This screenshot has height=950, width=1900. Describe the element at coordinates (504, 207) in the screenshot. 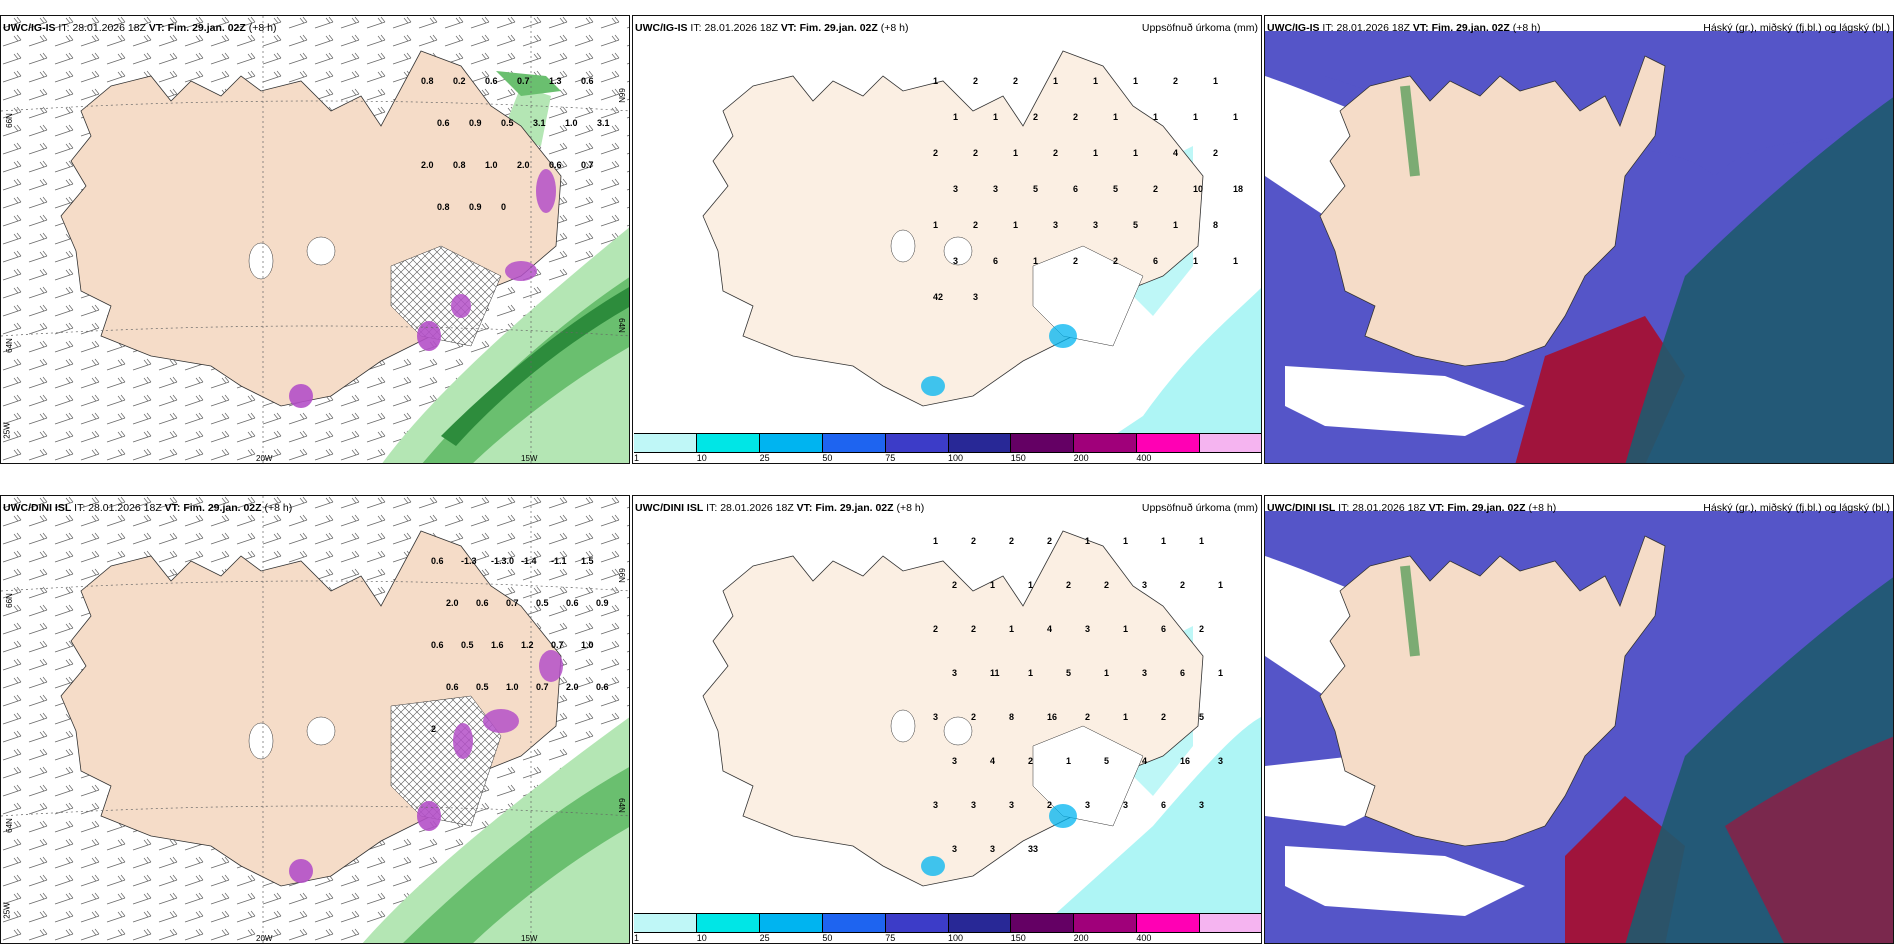

I see `map-value-label: 0` at that location.